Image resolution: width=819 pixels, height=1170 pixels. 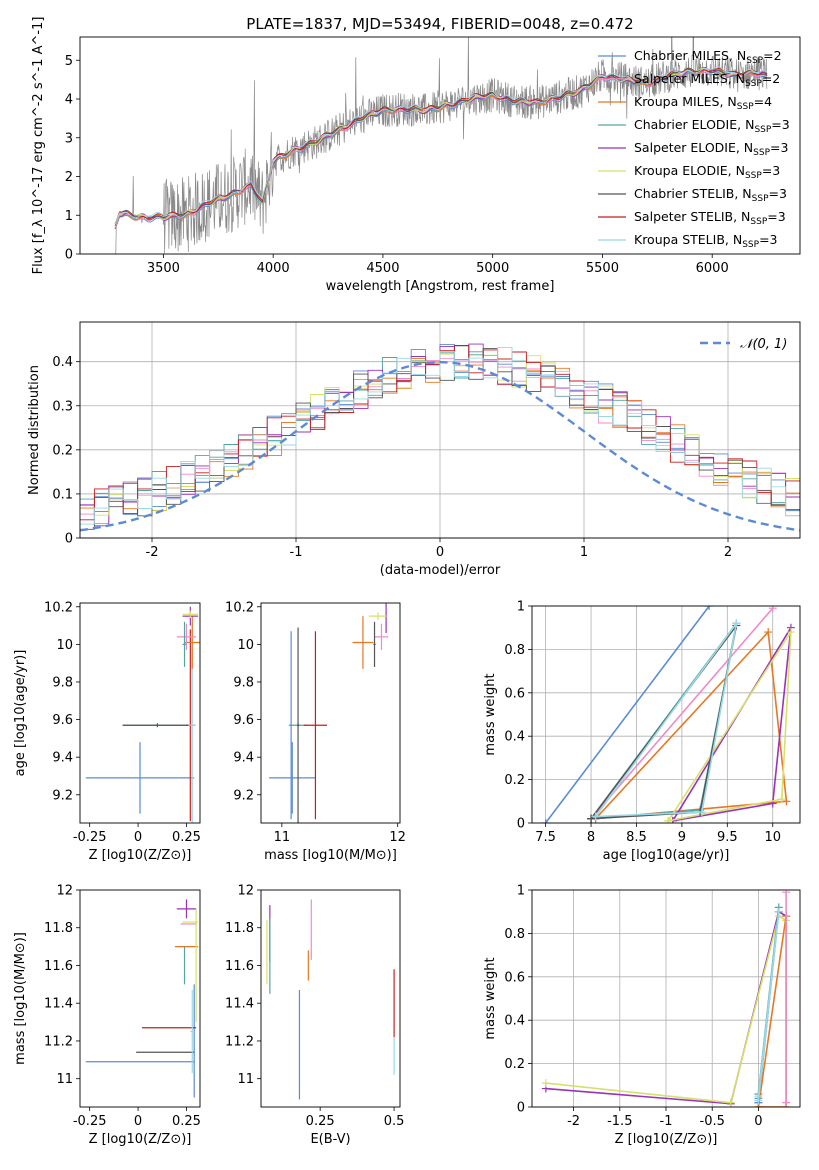 What do you see at coordinates (296, 552) in the screenshot?
I see `x-tick-label: -1` at bounding box center [296, 552].